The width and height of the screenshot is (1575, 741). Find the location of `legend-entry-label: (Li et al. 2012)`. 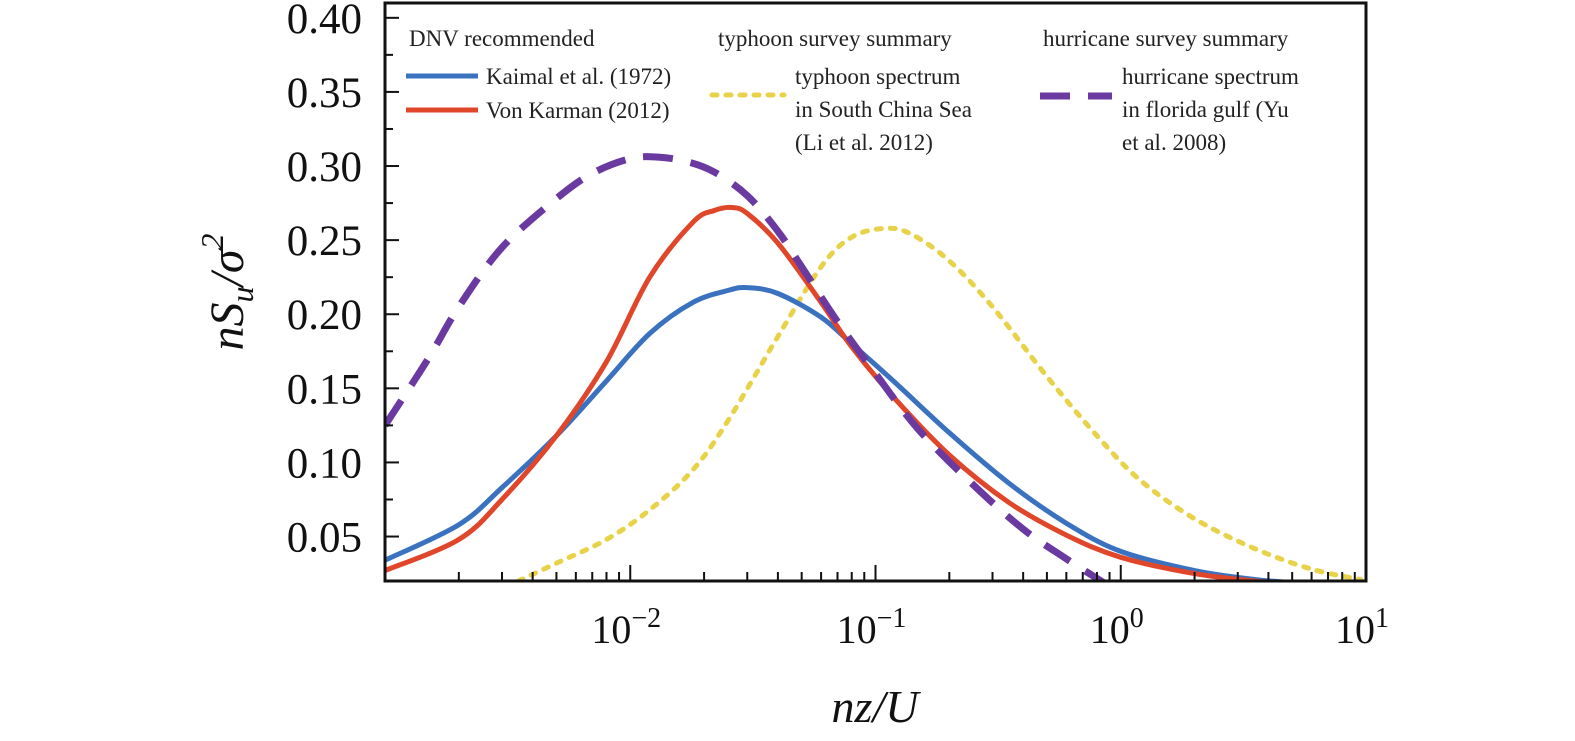

legend-entry-label: (Li et al. 2012) is located at coordinates (864, 142).